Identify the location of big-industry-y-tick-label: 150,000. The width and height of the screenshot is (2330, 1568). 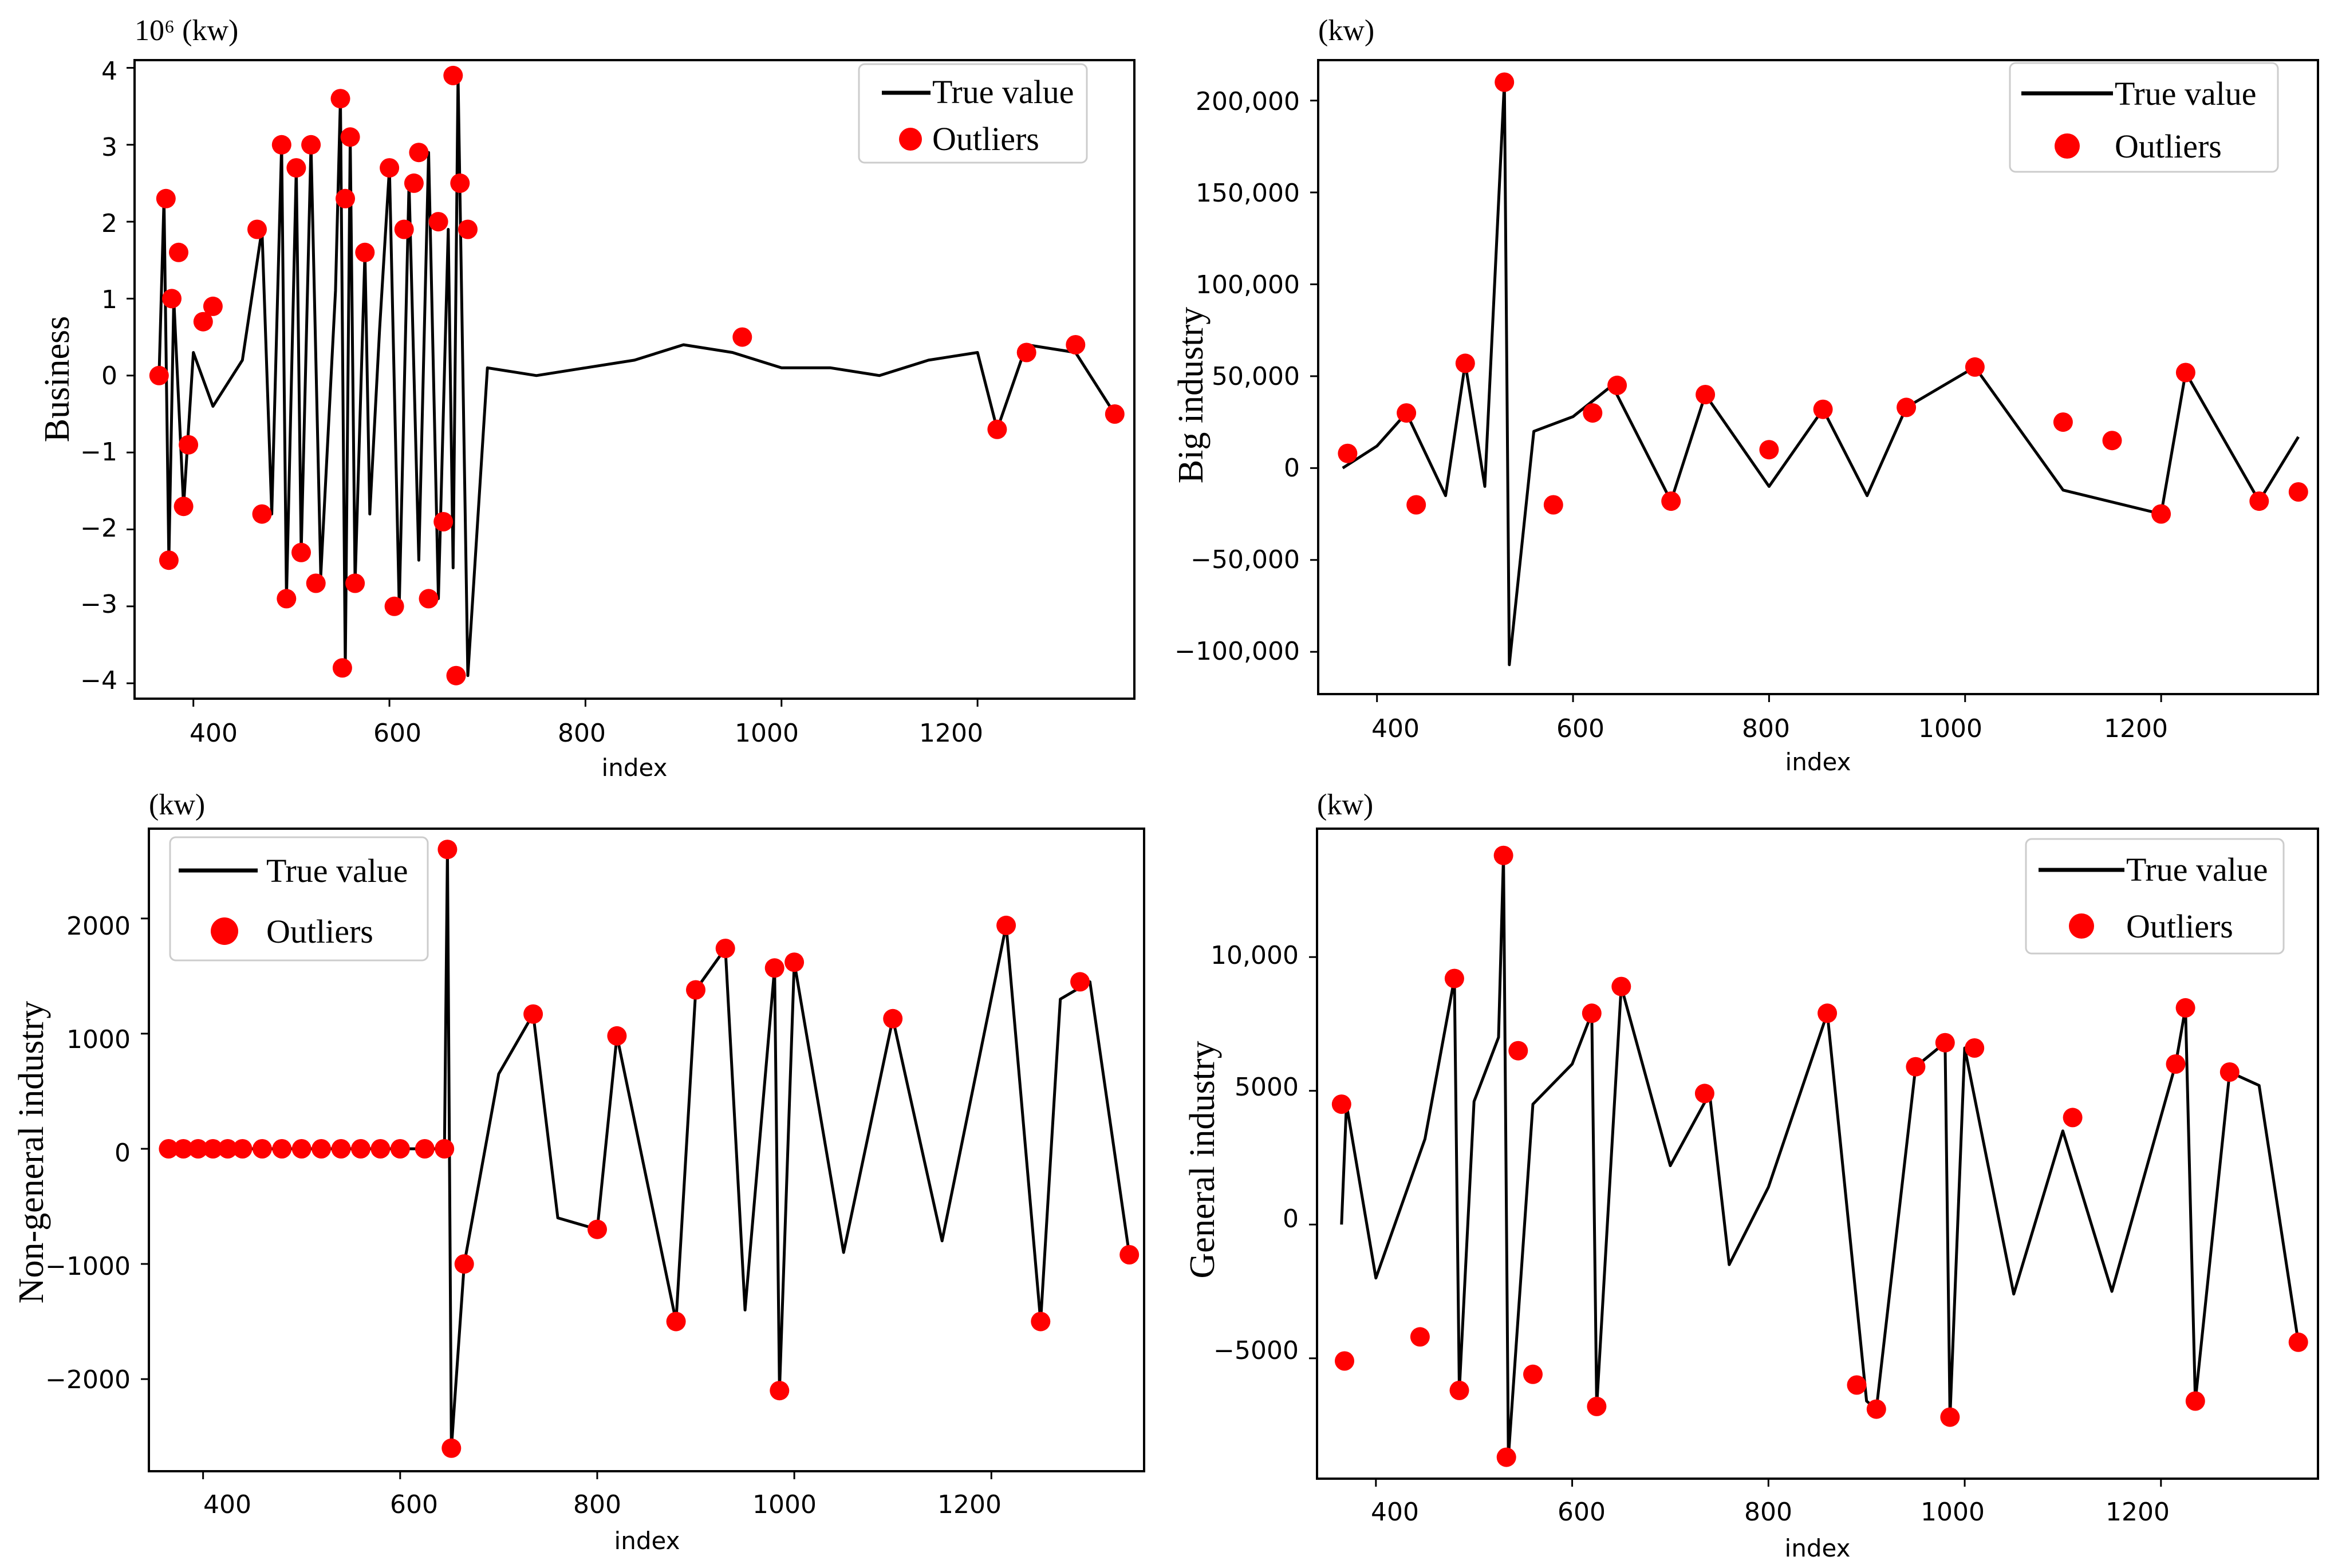
(1248, 193).